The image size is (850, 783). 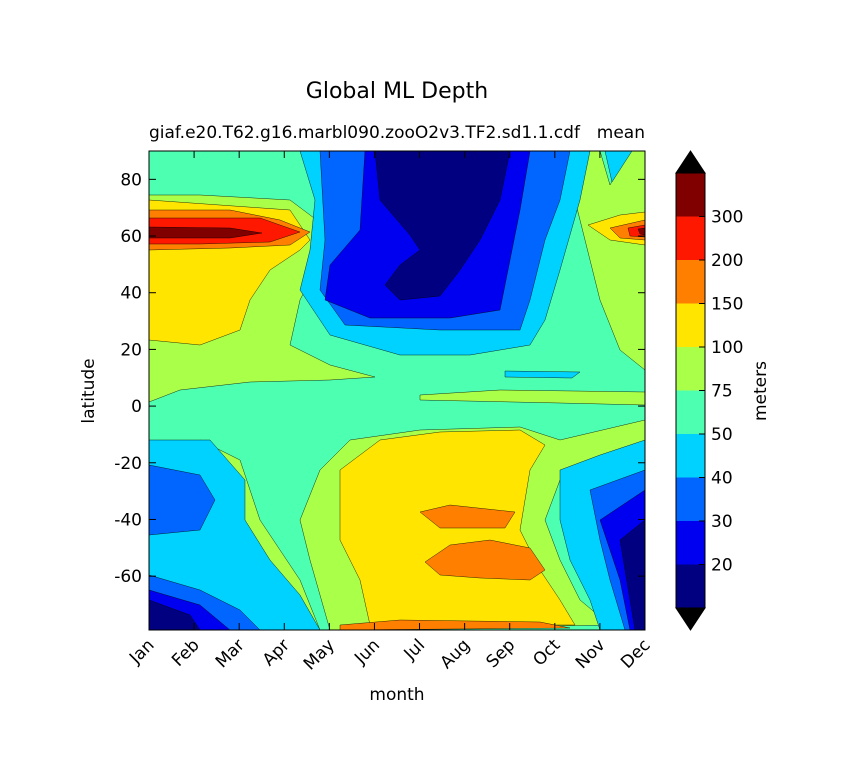 What do you see at coordinates (131, 350) in the screenshot?
I see `y-tick-label: 20` at bounding box center [131, 350].